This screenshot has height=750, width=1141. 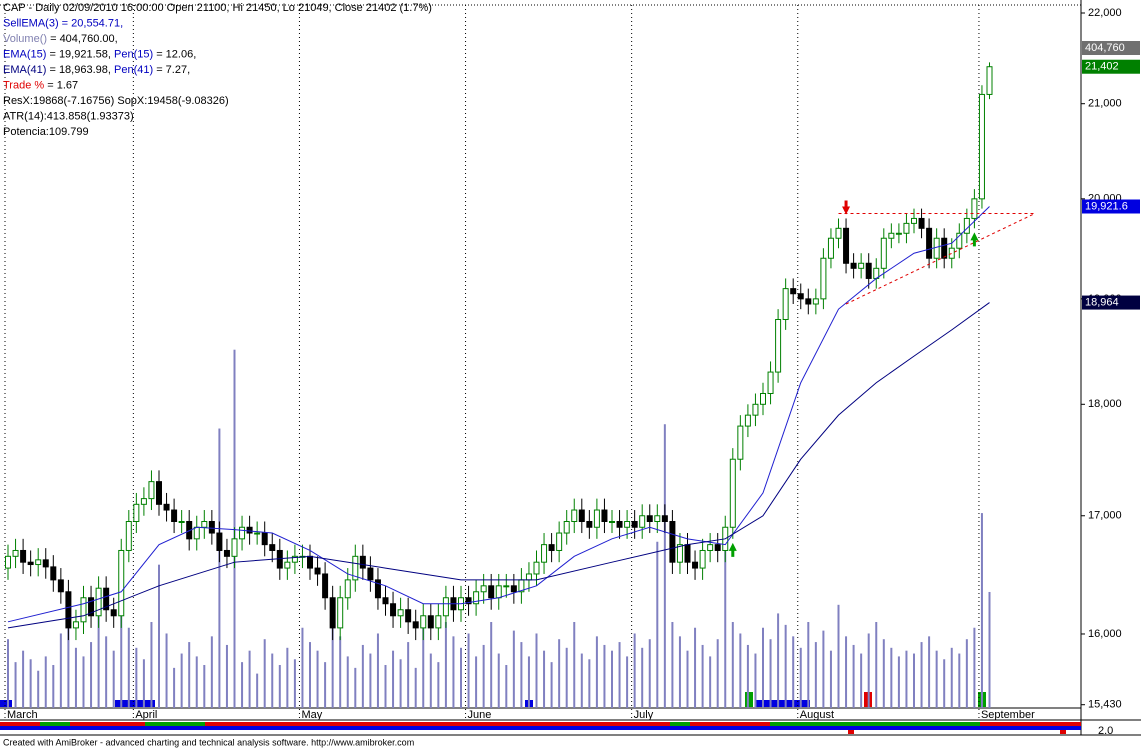 I want to click on header-segment: = 1.67, so click(x=61, y=85).